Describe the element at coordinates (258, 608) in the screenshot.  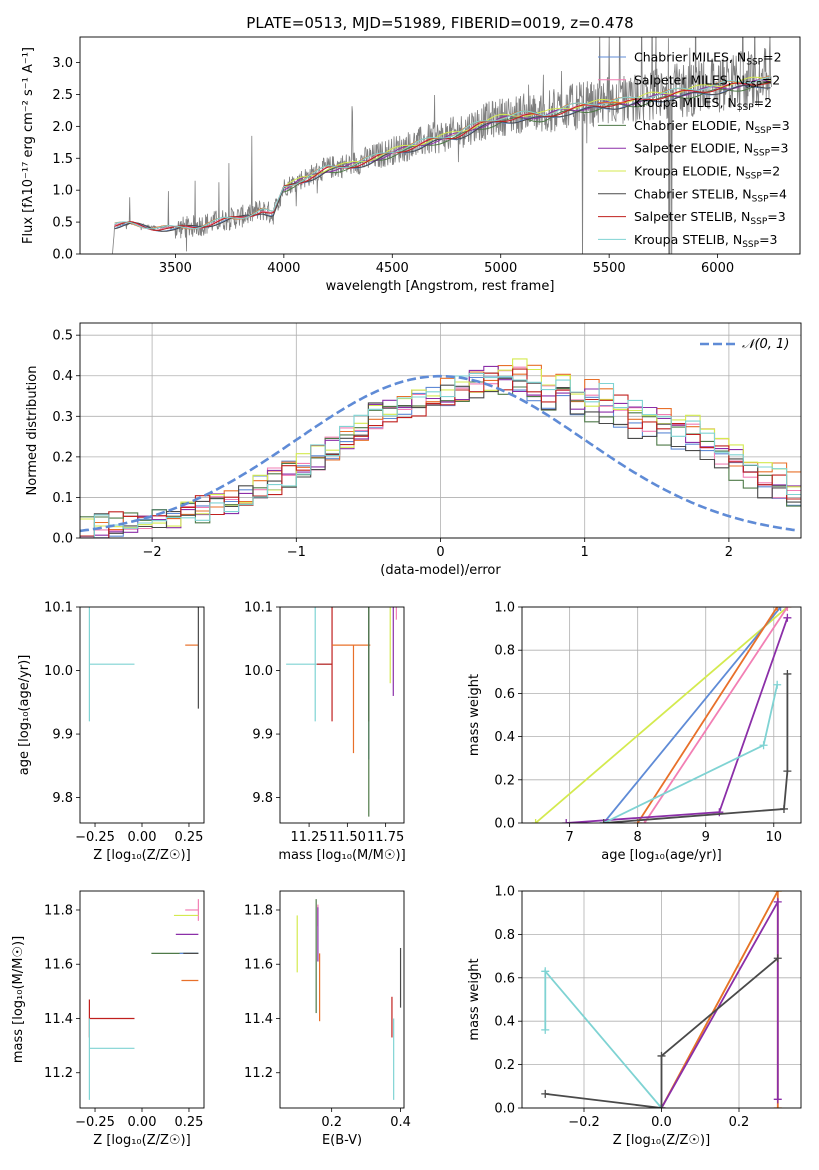
I see `y-tick-label: 10.1` at that location.